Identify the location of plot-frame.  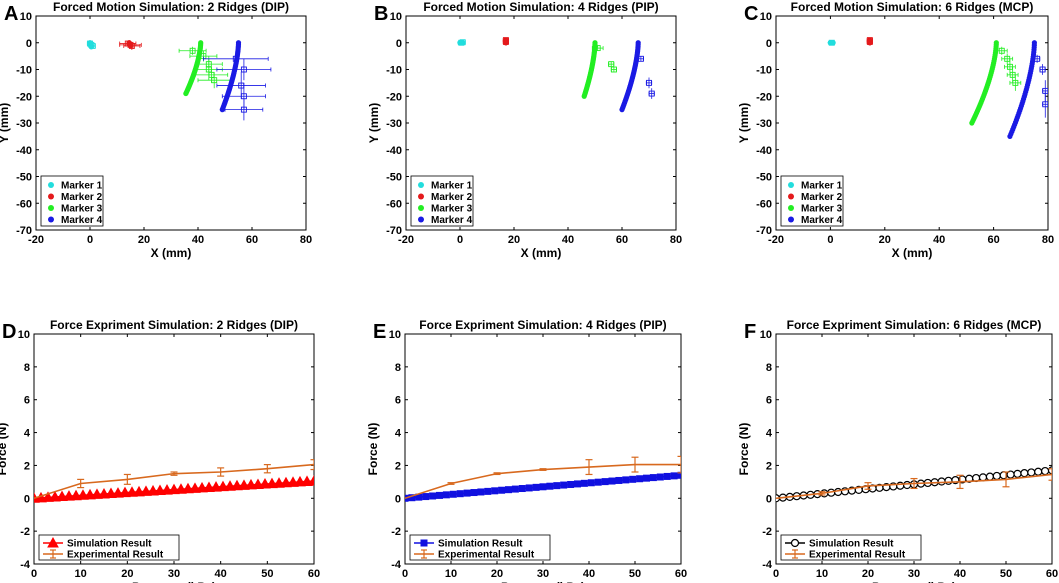
(174, 449).